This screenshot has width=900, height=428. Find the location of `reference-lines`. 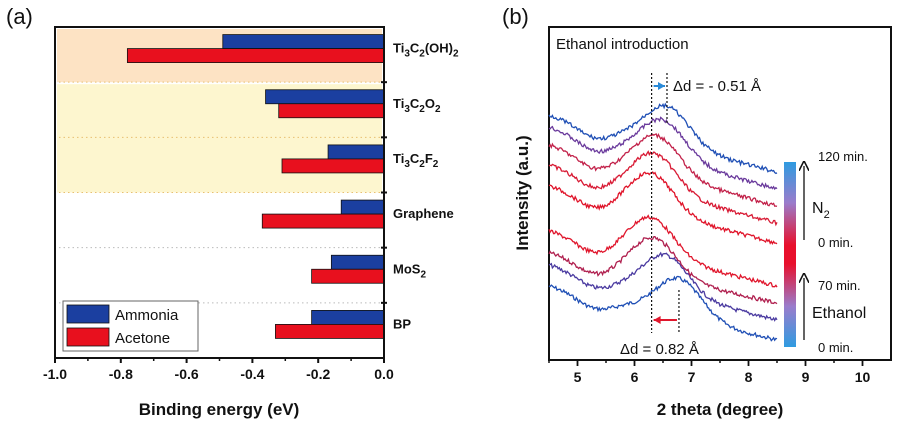

reference-lines is located at coordinates (665, 203).